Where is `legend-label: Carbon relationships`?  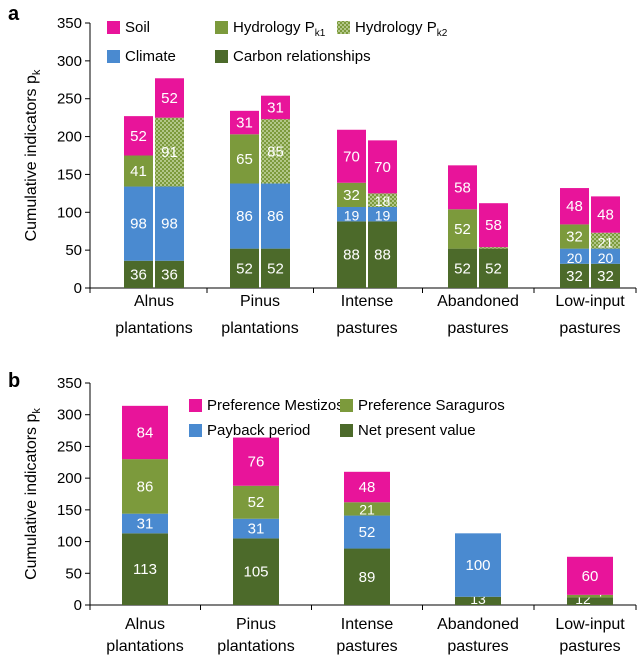
legend-label: Carbon relationships is located at coordinates (302, 56).